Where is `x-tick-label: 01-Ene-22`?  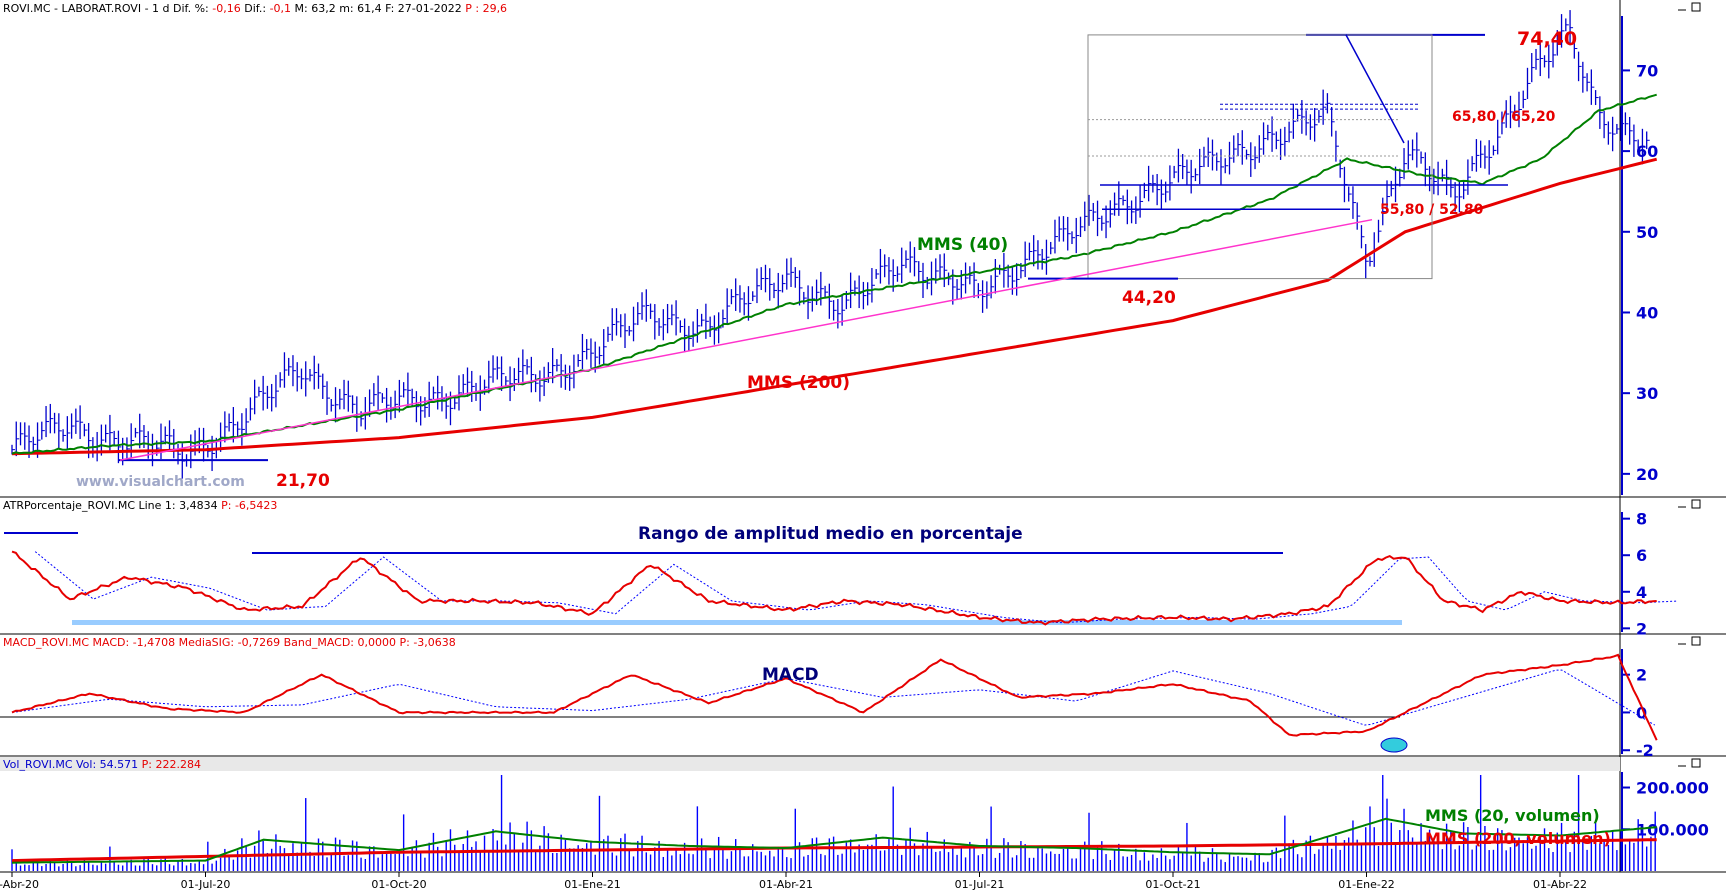 x-tick-label: 01-Ene-22 is located at coordinates (1366, 884).